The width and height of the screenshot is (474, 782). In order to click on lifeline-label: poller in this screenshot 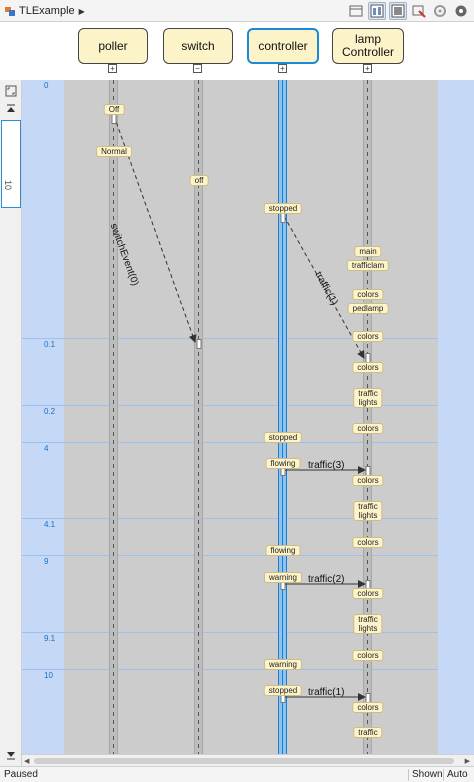, I will do `click(113, 45)`.